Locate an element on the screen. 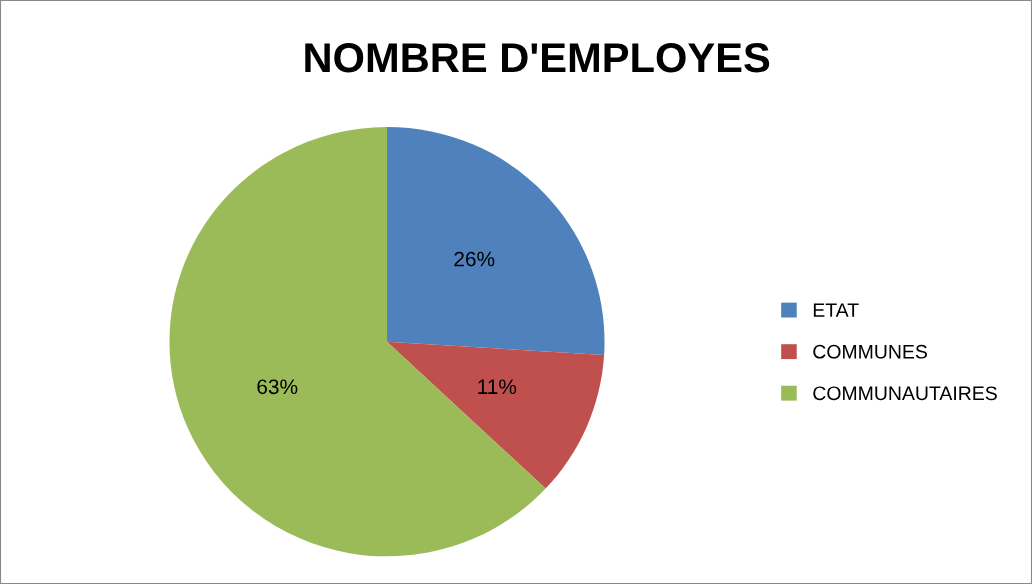 This screenshot has width=1032, height=584. legend-label: COMMUNES is located at coordinates (870, 351).